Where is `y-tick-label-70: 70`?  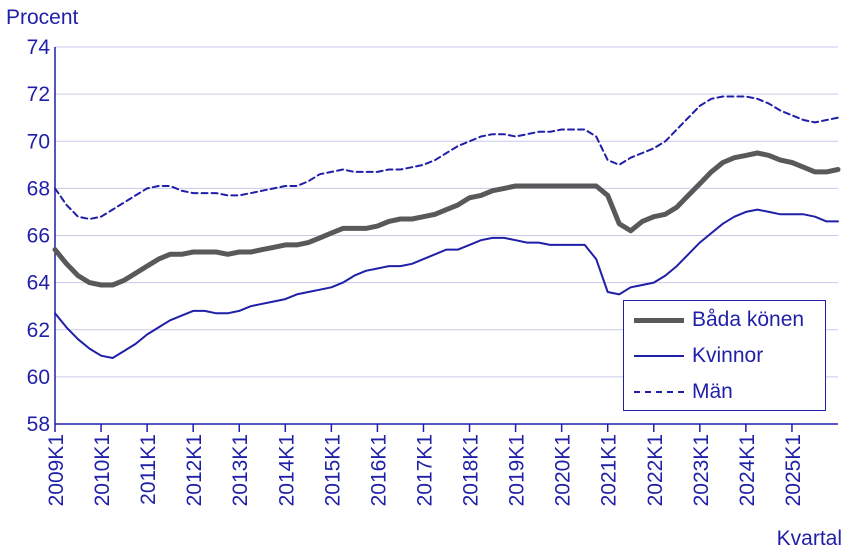
y-tick-label-70: 70 is located at coordinates (38, 141).